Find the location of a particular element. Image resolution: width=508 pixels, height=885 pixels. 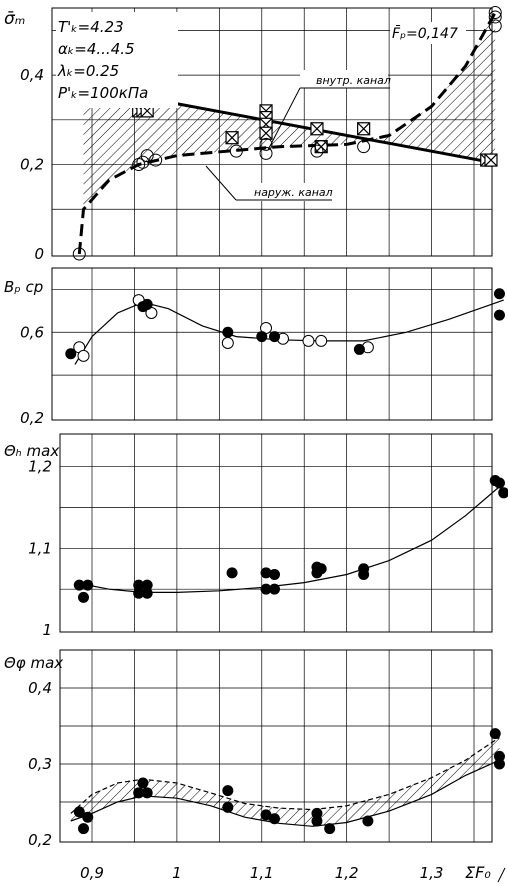

theta-phi-band-lower is located at coordinates (285, 793).